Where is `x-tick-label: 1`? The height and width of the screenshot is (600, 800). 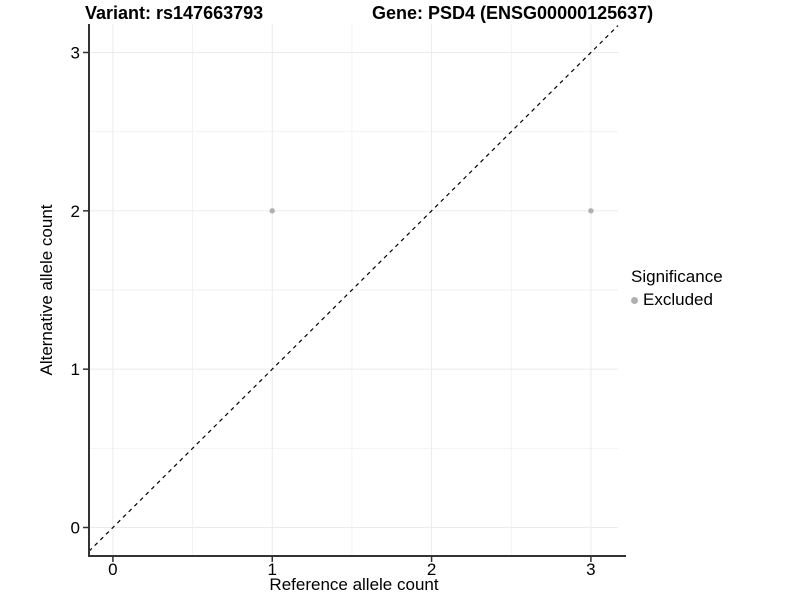 x-tick-label: 1 is located at coordinates (272, 569).